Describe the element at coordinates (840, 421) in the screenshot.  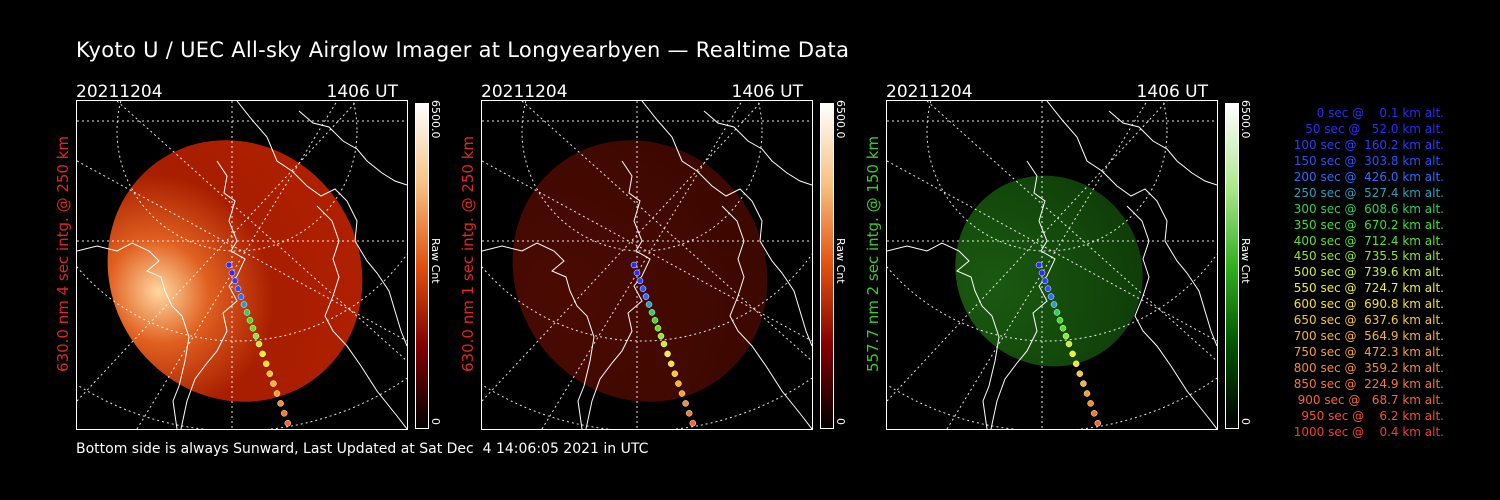
I see `colorbar-2-min: 0` at that location.